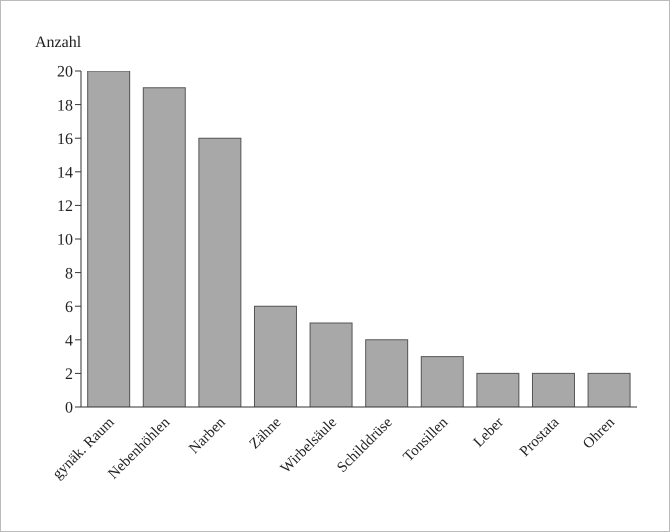  What do you see at coordinates (65, 207) in the screenshot?
I see `y-tick-label: 12` at bounding box center [65, 207].